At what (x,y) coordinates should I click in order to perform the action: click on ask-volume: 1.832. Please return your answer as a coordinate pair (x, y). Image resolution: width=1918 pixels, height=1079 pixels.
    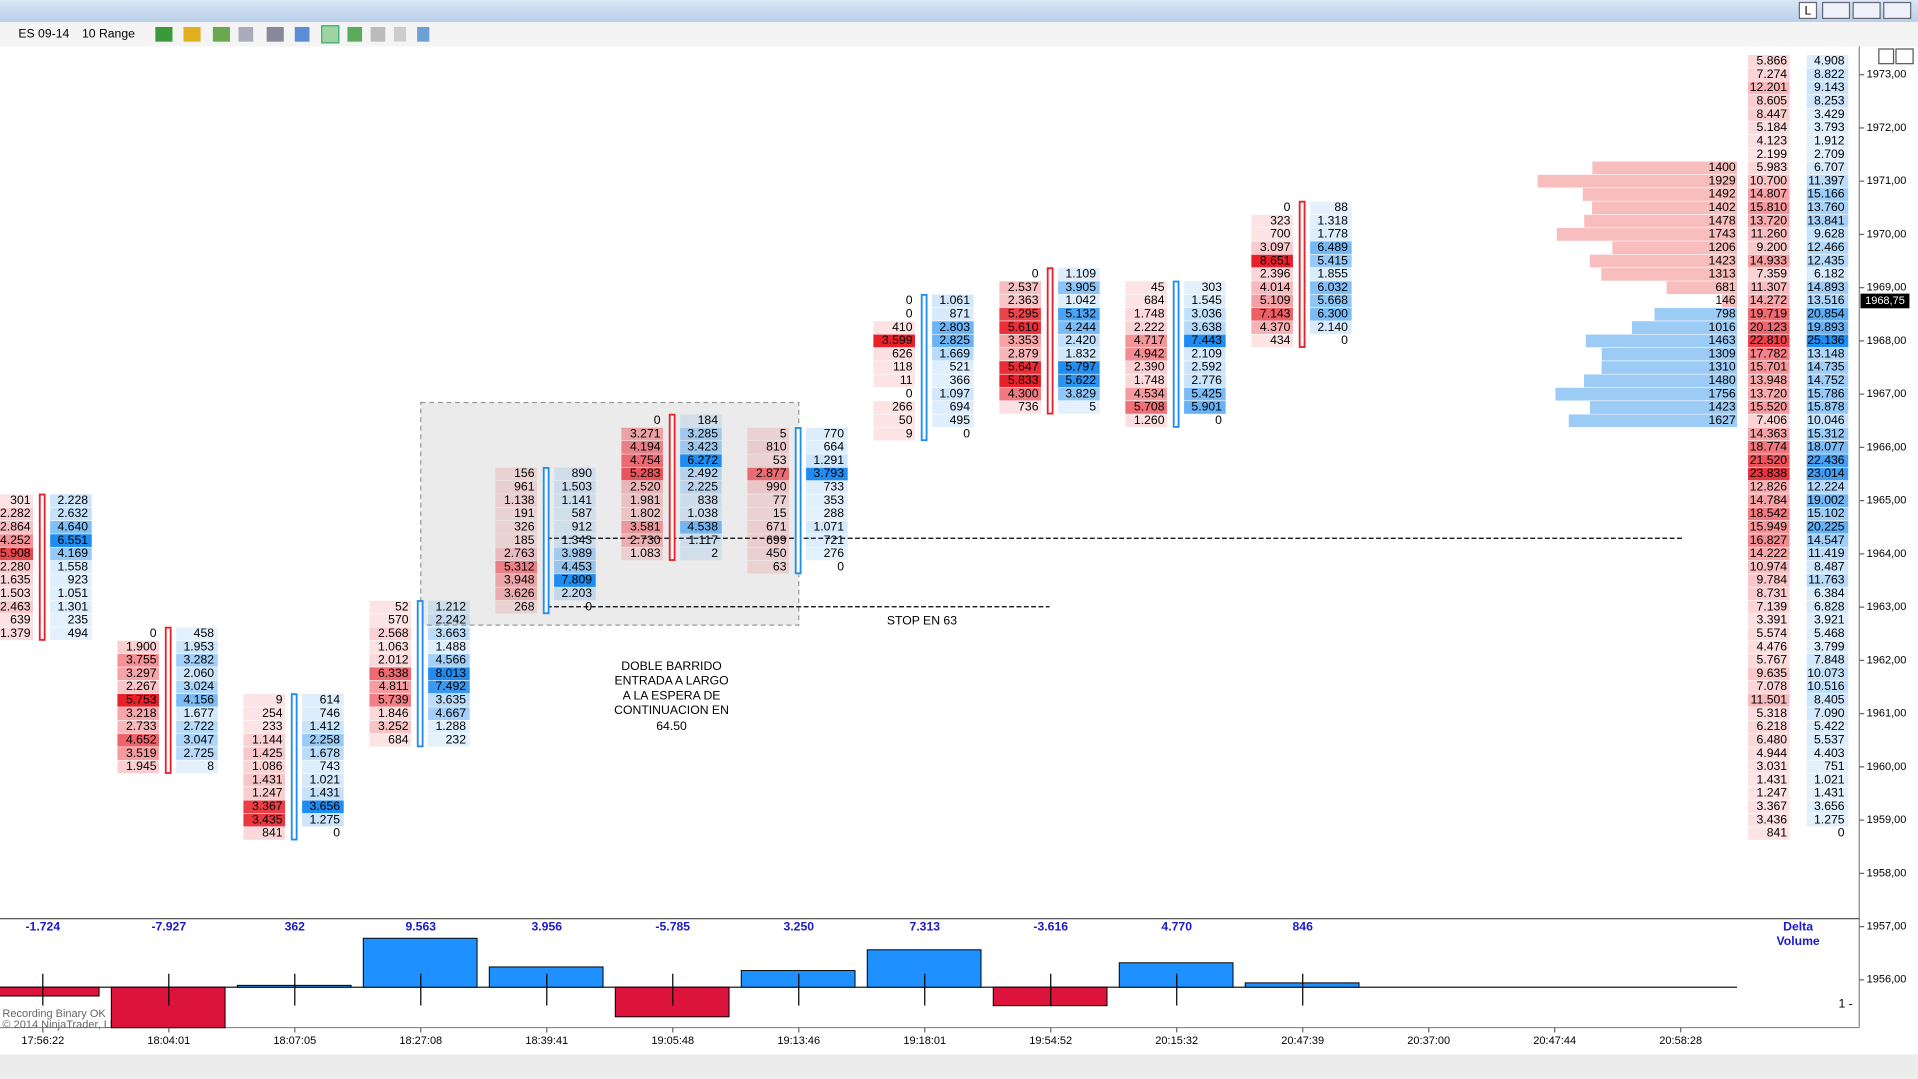
    Looking at the image, I should click on (1080, 353).